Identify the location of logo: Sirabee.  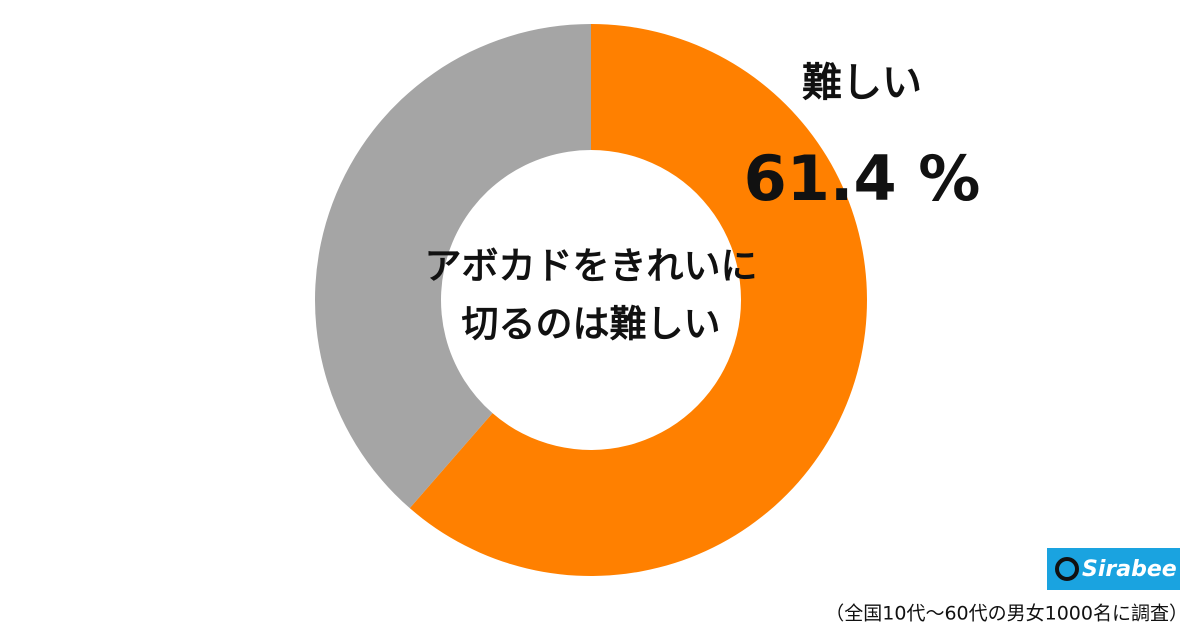
(1129, 569).